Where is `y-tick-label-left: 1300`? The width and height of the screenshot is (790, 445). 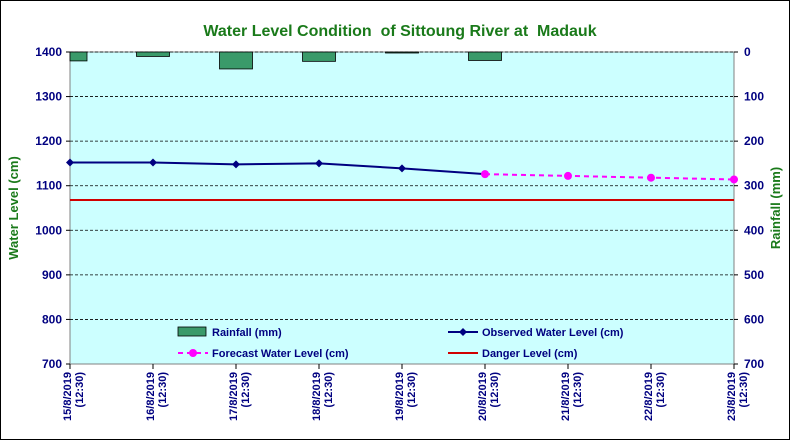
y-tick-label-left: 1300 is located at coordinates (48, 97).